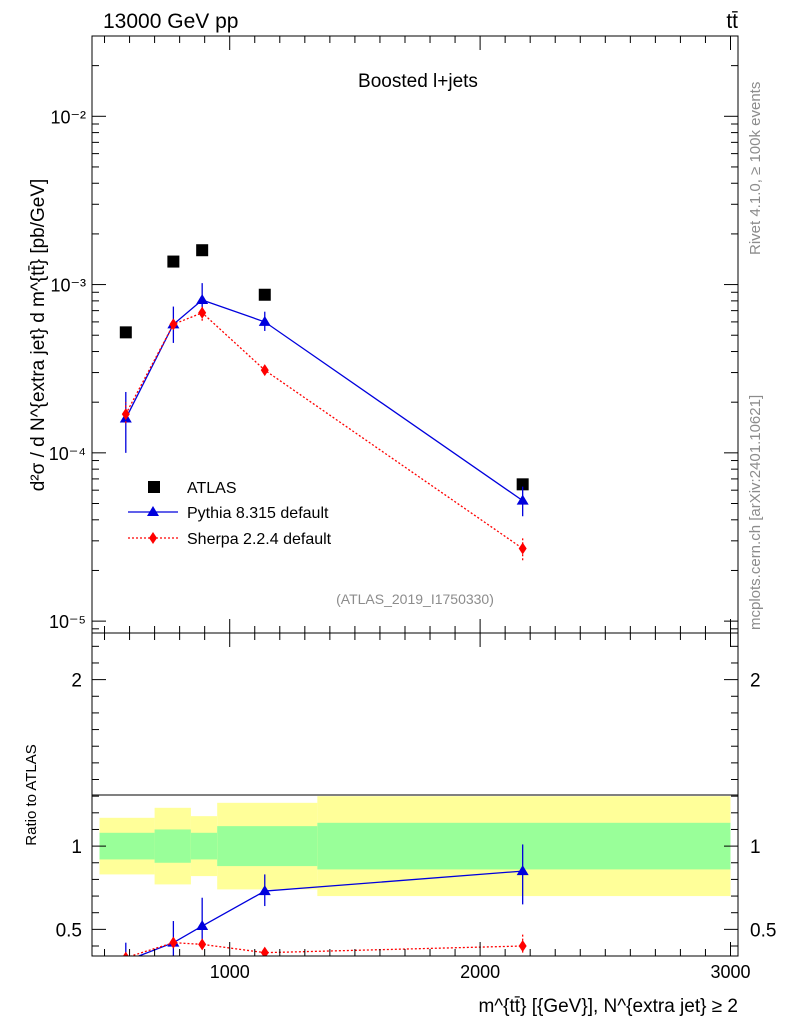 The image size is (786, 1024). Describe the element at coordinates (730, 972) in the screenshot. I see `x-tick-label: 3000` at that location.